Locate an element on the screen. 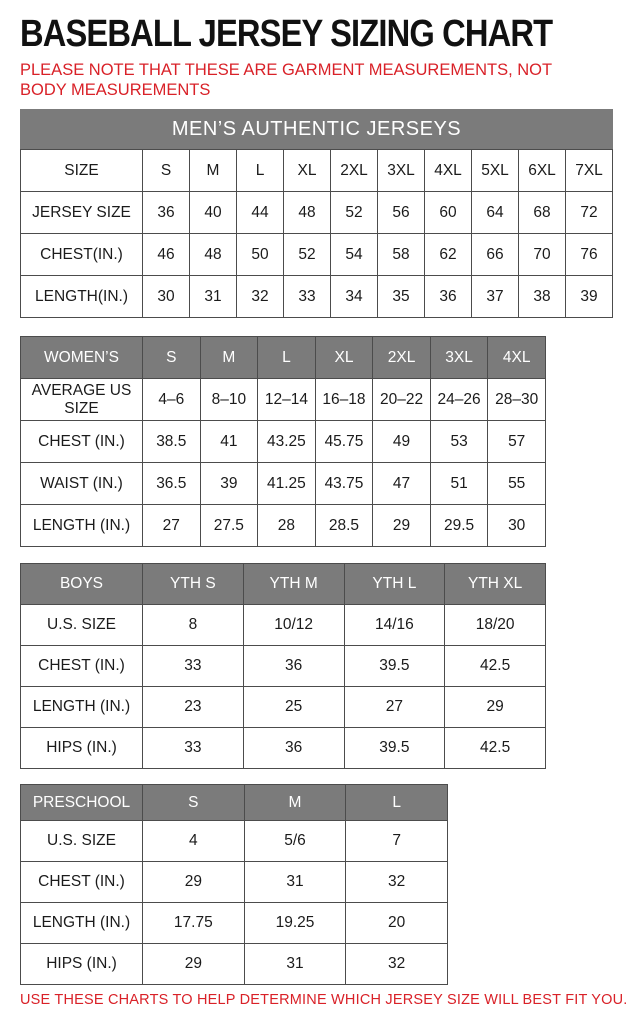 The width and height of the screenshot is (633, 1024). table-row: LENGTH(IN.) 30 31 32 33 34 35 36 37 38 39 is located at coordinates (316, 296).